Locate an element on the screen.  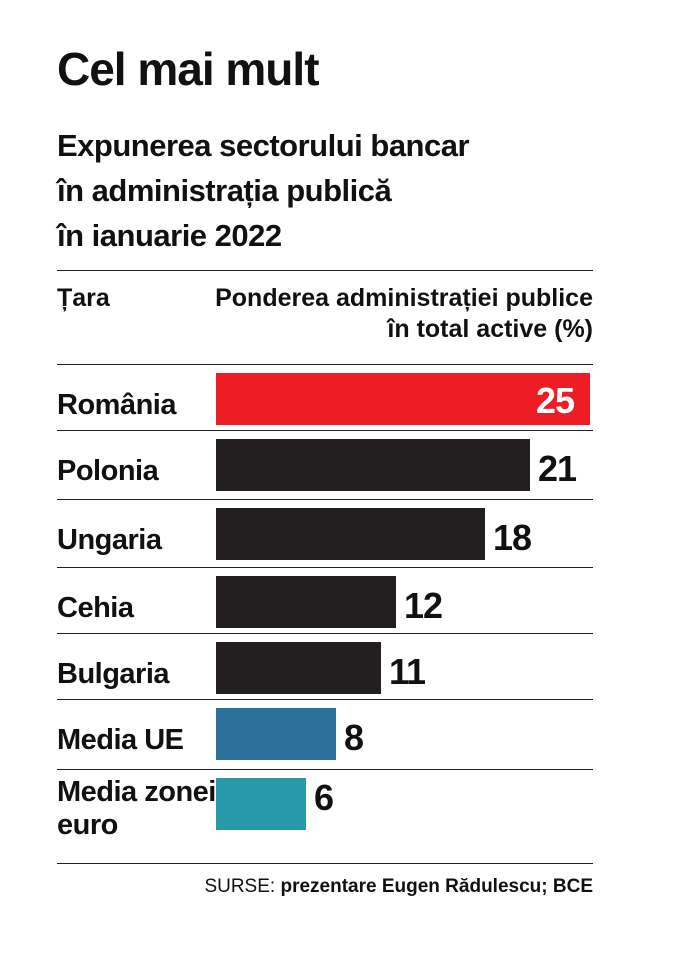
header-top-divider is located at coordinates (325, 270).